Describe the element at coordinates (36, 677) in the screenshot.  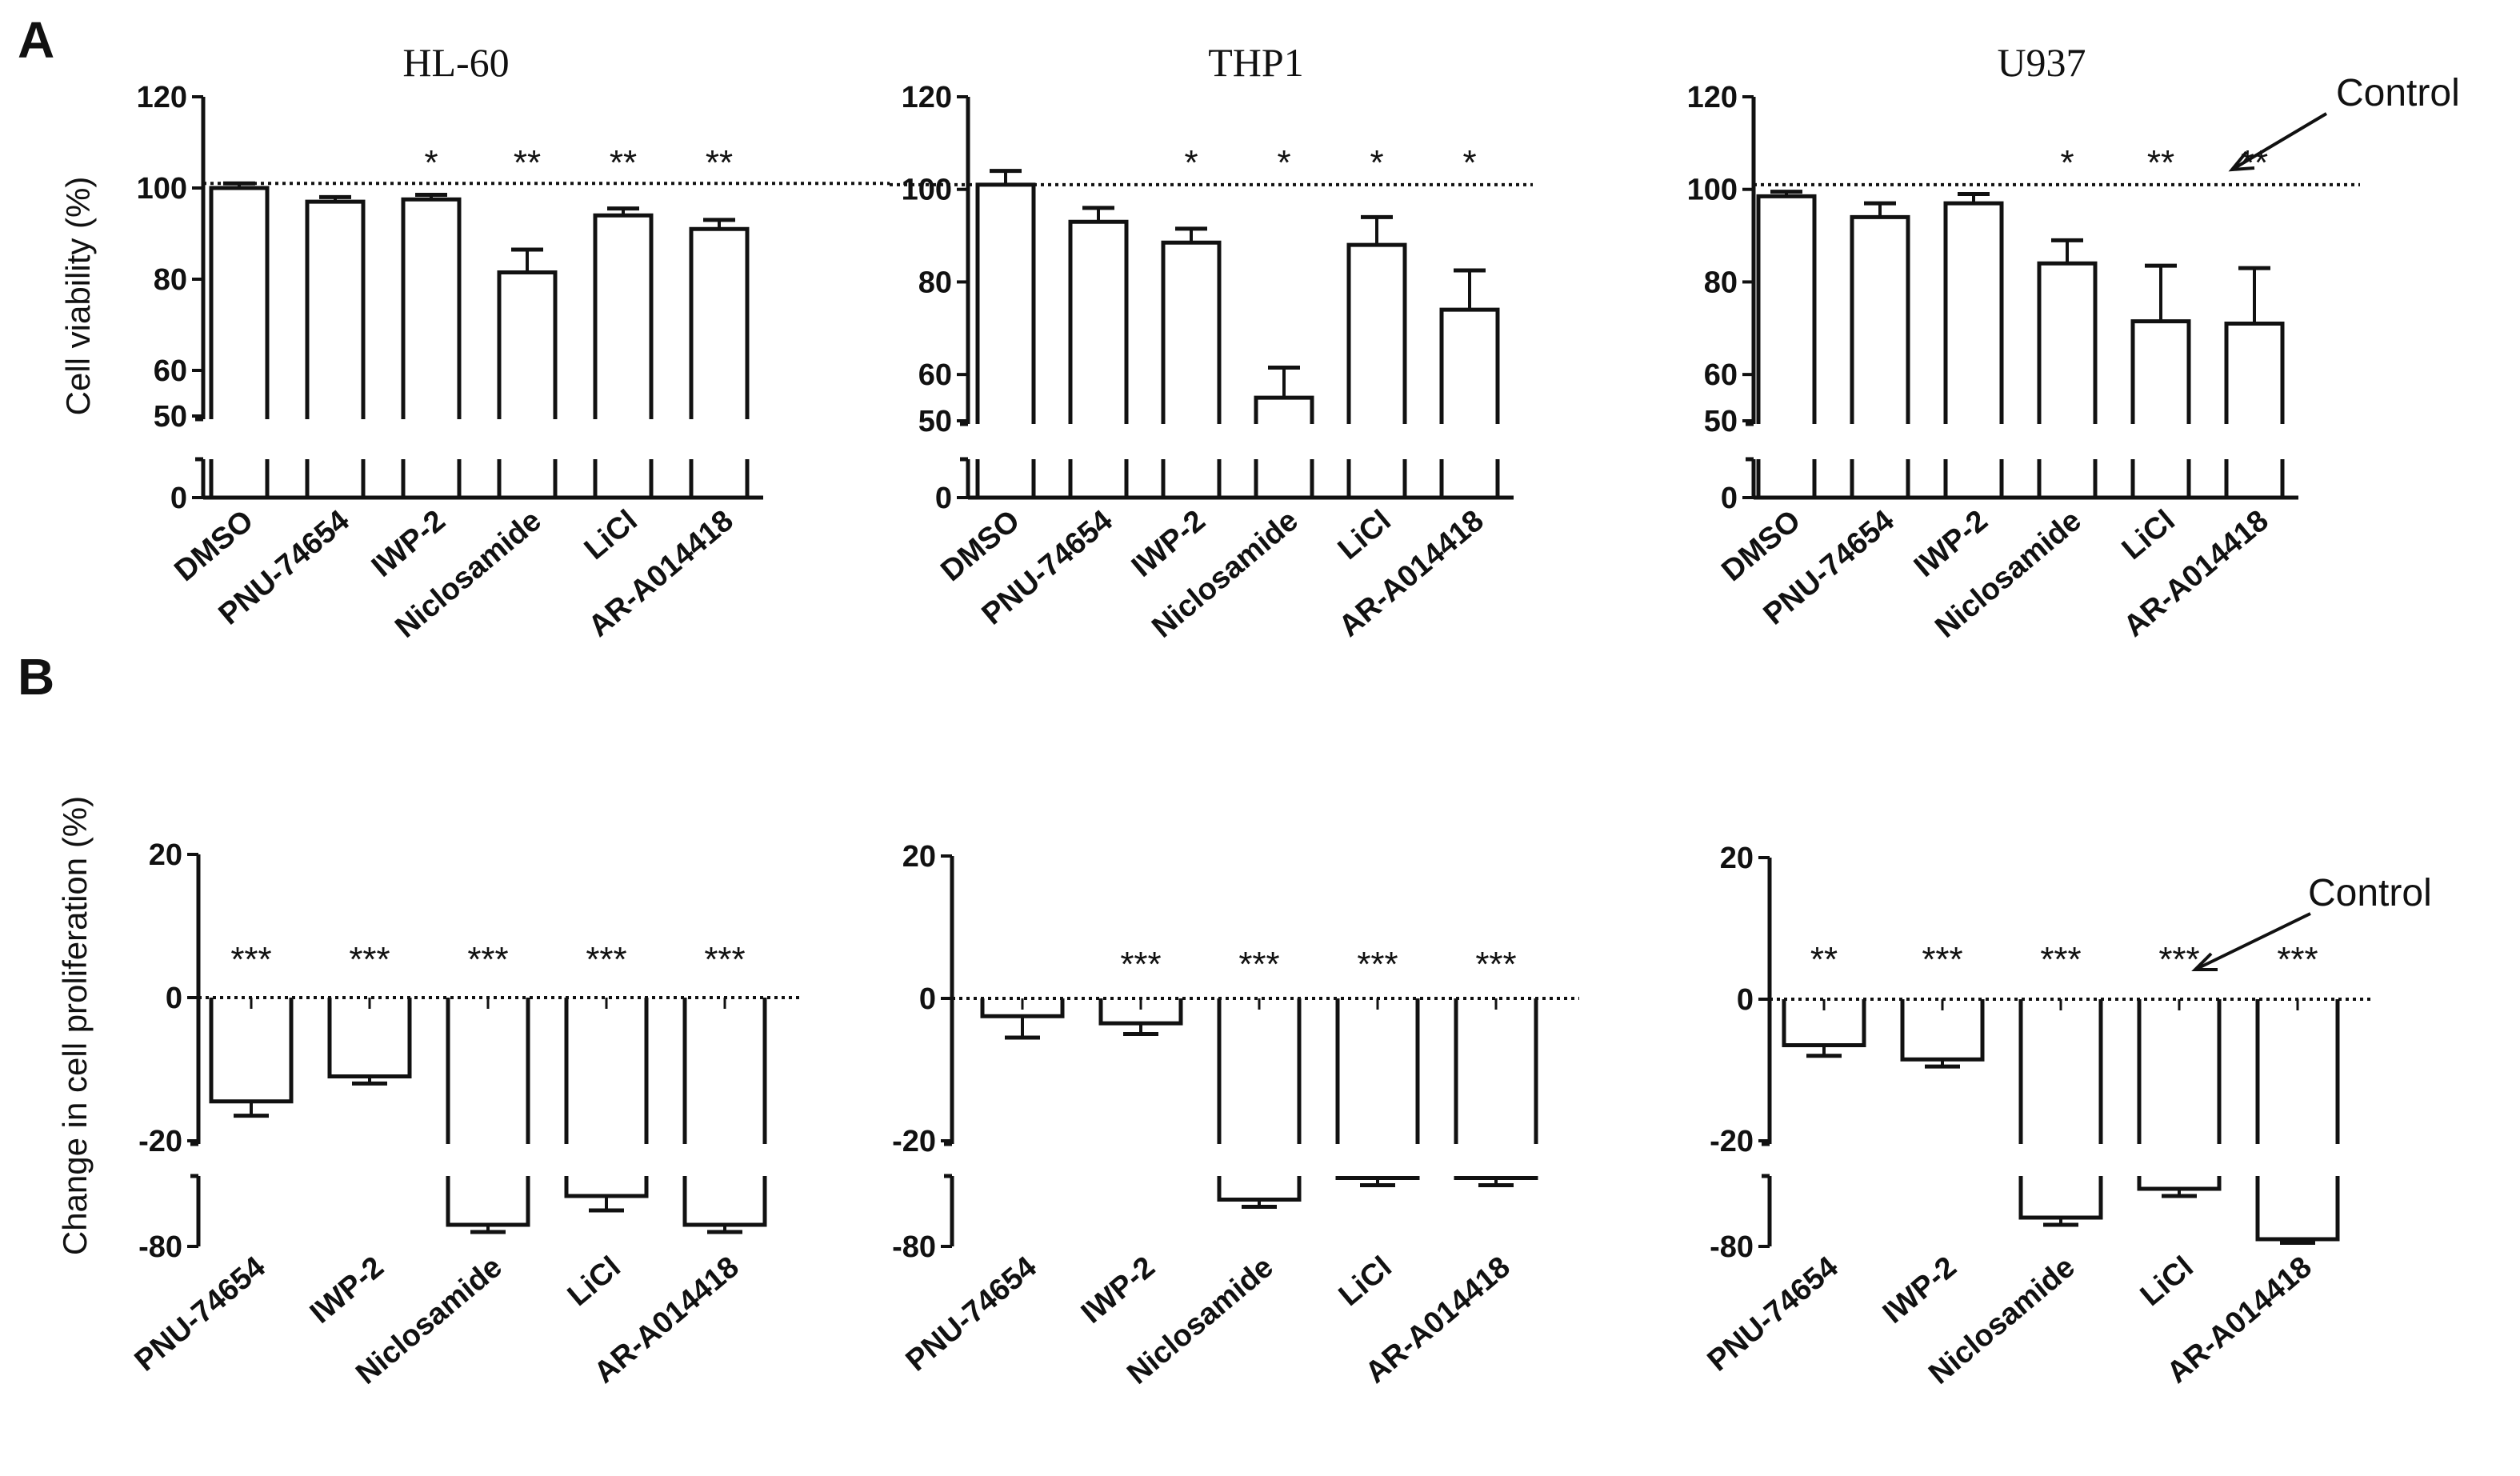
I see `panel-label-b: B` at that location.